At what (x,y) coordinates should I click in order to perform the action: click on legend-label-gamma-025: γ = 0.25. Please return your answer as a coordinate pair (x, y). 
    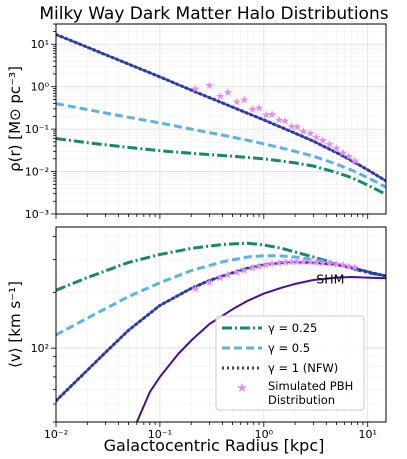
    Looking at the image, I should click on (292, 328).